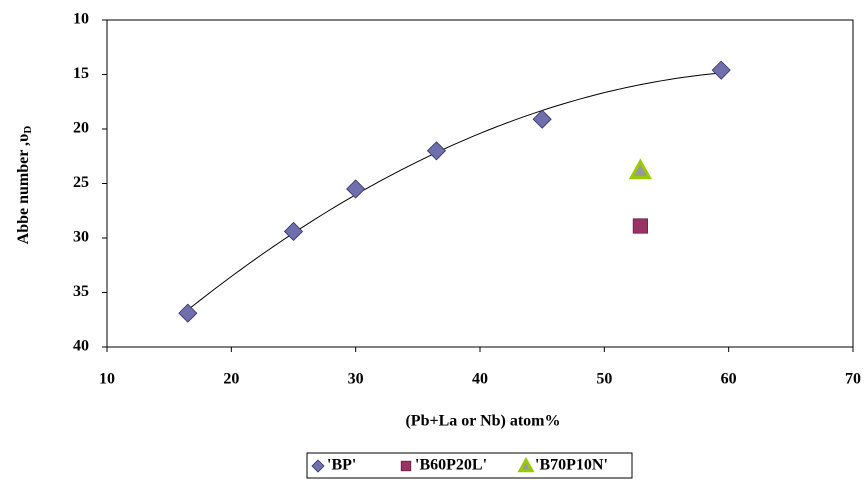 The width and height of the screenshot is (864, 485). I want to click on y-tick-label: 40, so click(81, 346).